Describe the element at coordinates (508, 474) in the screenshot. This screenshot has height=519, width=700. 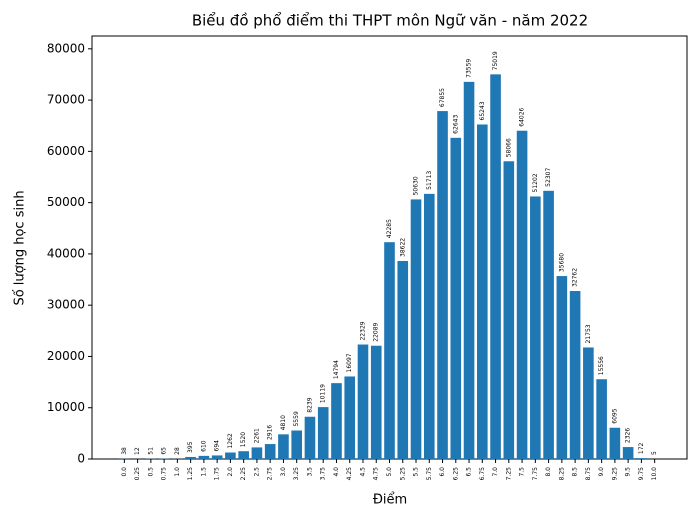
I see `x-tick-label: 7.25` at that location.